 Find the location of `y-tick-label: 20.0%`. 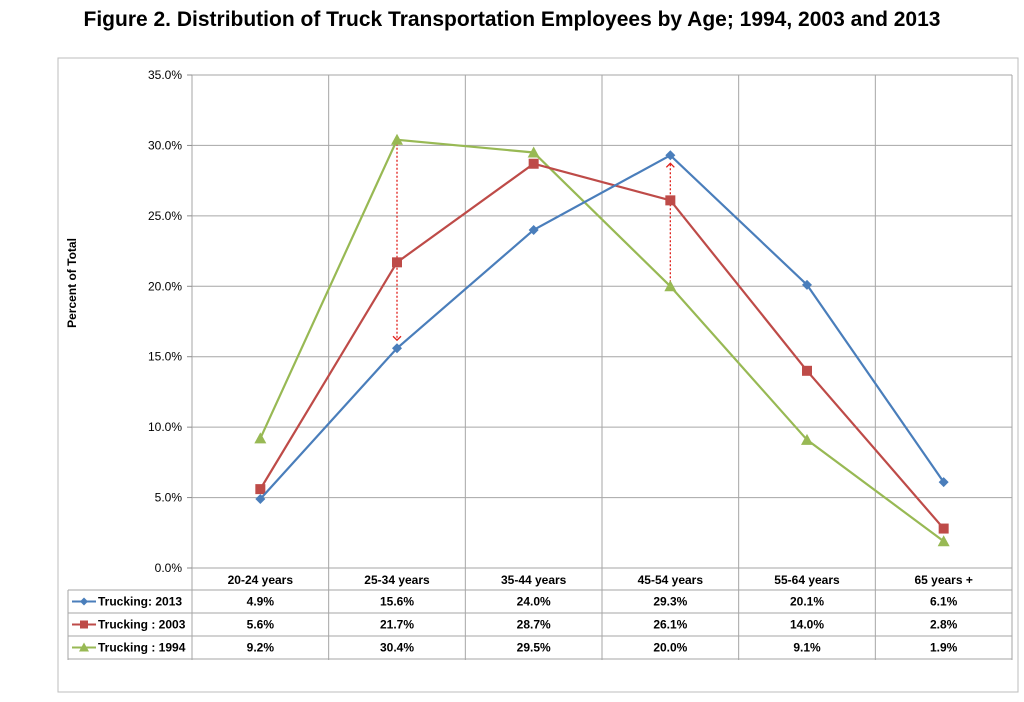

y-tick-label: 20.0% is located at coordinates (165, 286).